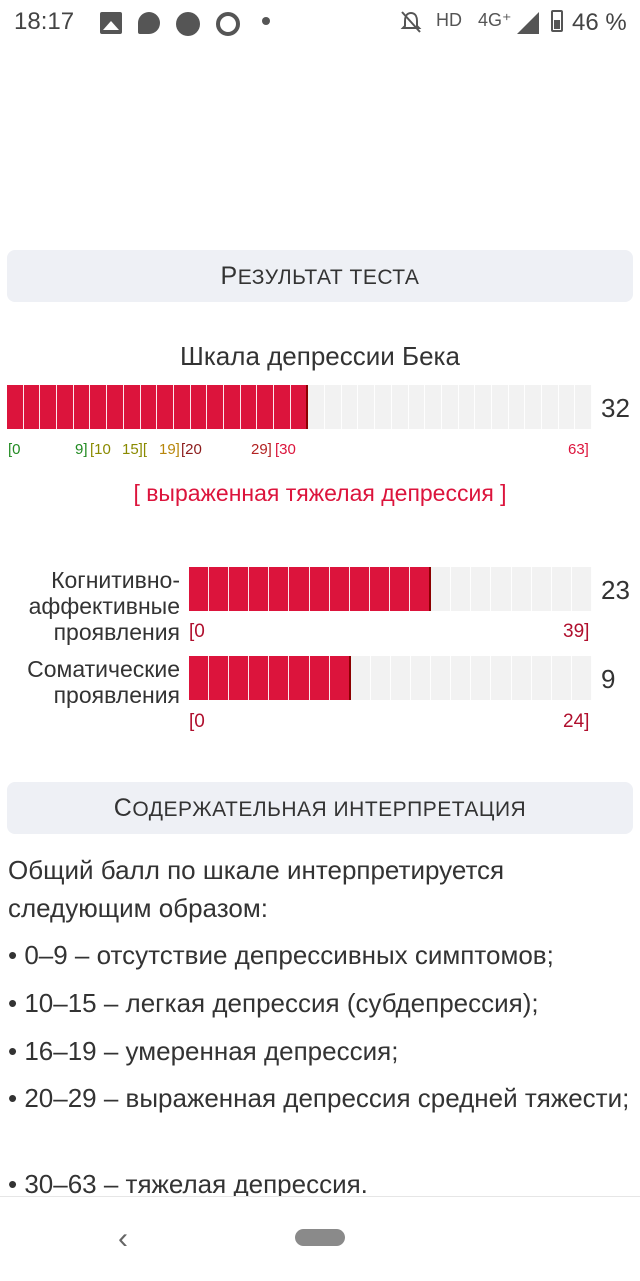 This screenshot has height=1281, width=640. What do you see at coordinates (81, 449) in the screenshot?
I see `tick-9: 9]` at bounding box center [81, 449].